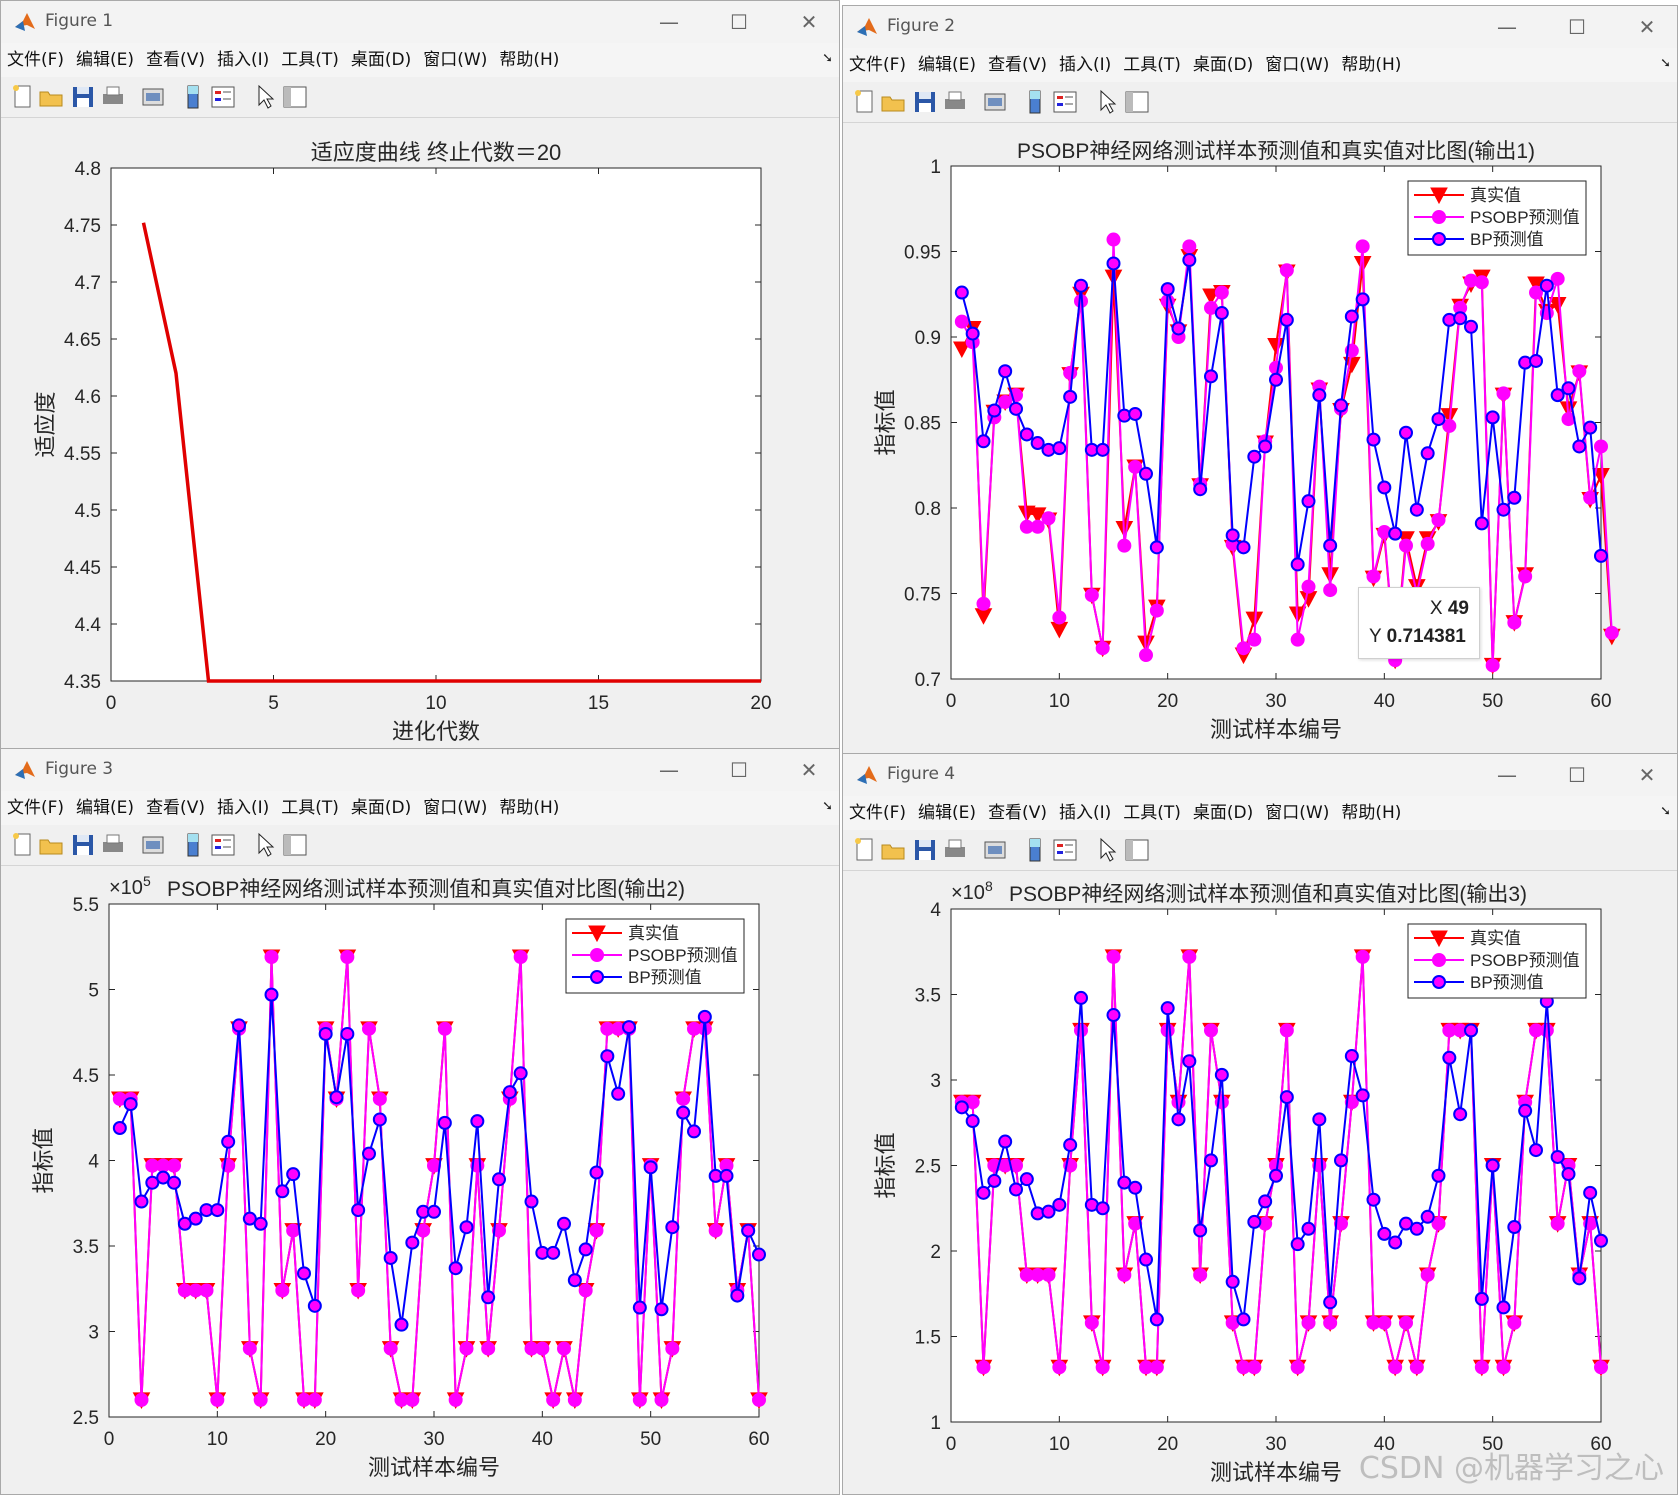  What do you see at coordinates (1281, 1158) in the screenshot?
I see `series-bp` at bounding box center [1281, 1158].